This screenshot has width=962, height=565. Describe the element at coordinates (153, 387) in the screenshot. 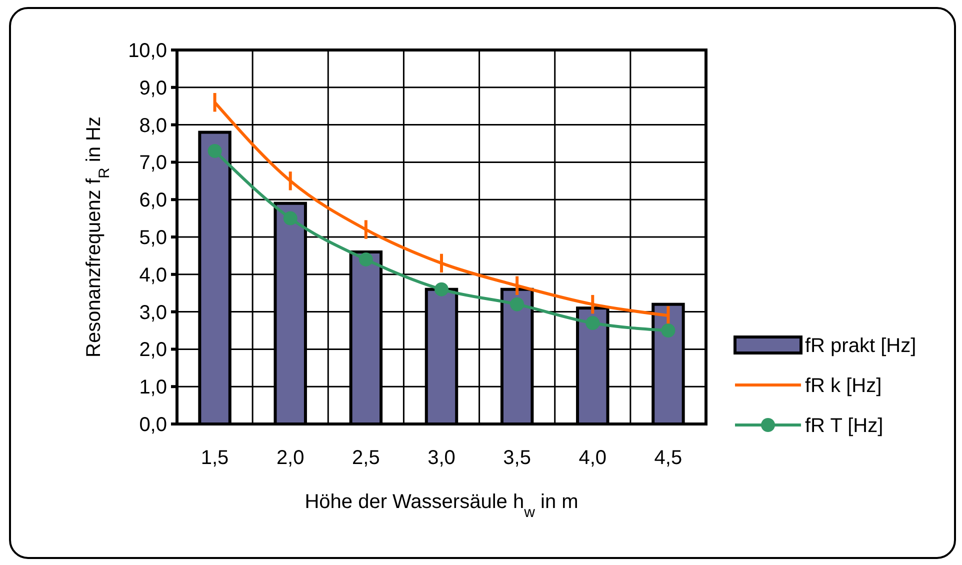

I see `y-tick-label: 1,0` at that location.